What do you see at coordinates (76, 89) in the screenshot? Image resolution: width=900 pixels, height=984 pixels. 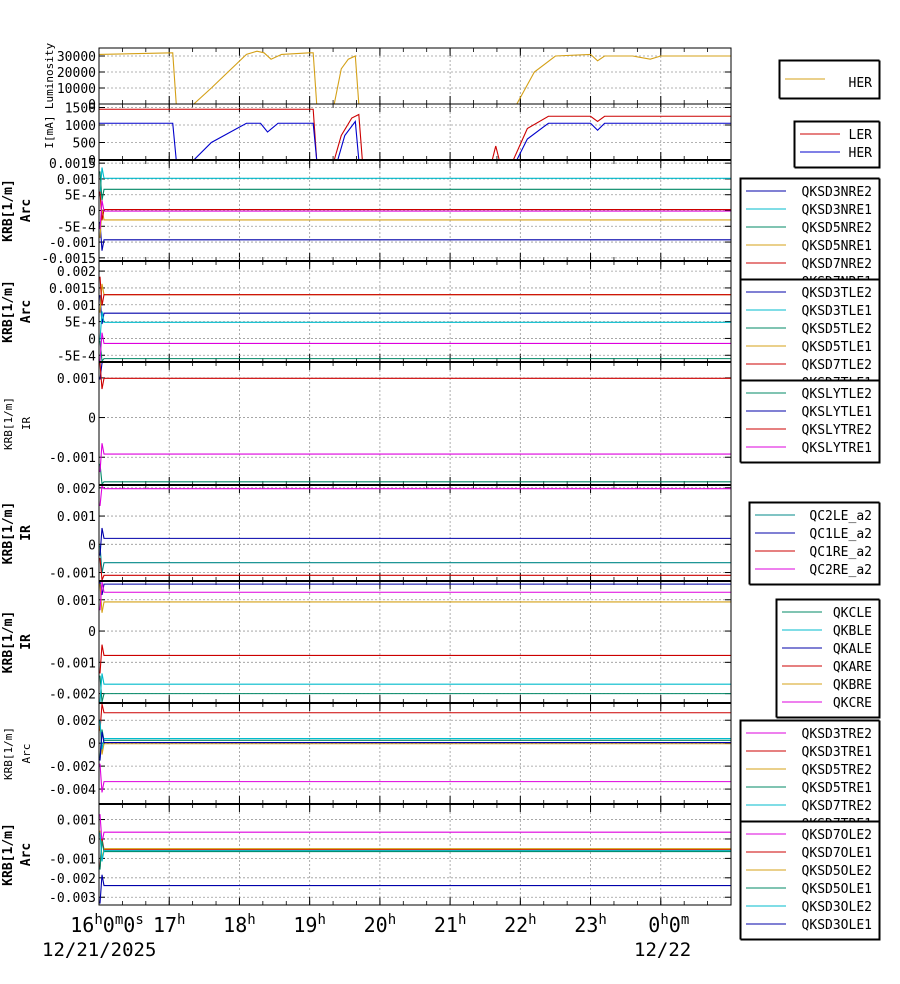 I see `y-tick-label: 10000` at bounding box center [76, 89].